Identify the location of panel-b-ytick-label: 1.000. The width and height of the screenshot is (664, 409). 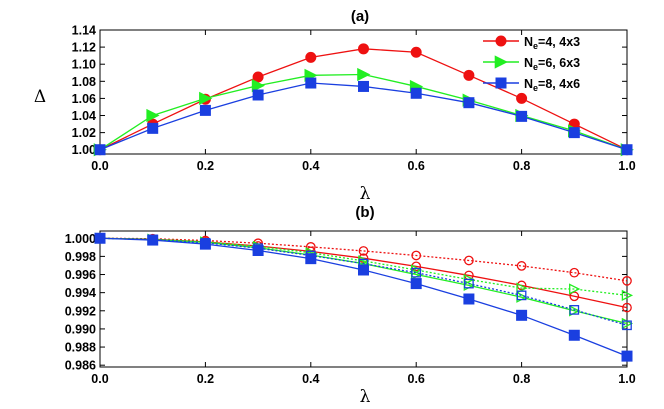
(80, 239).